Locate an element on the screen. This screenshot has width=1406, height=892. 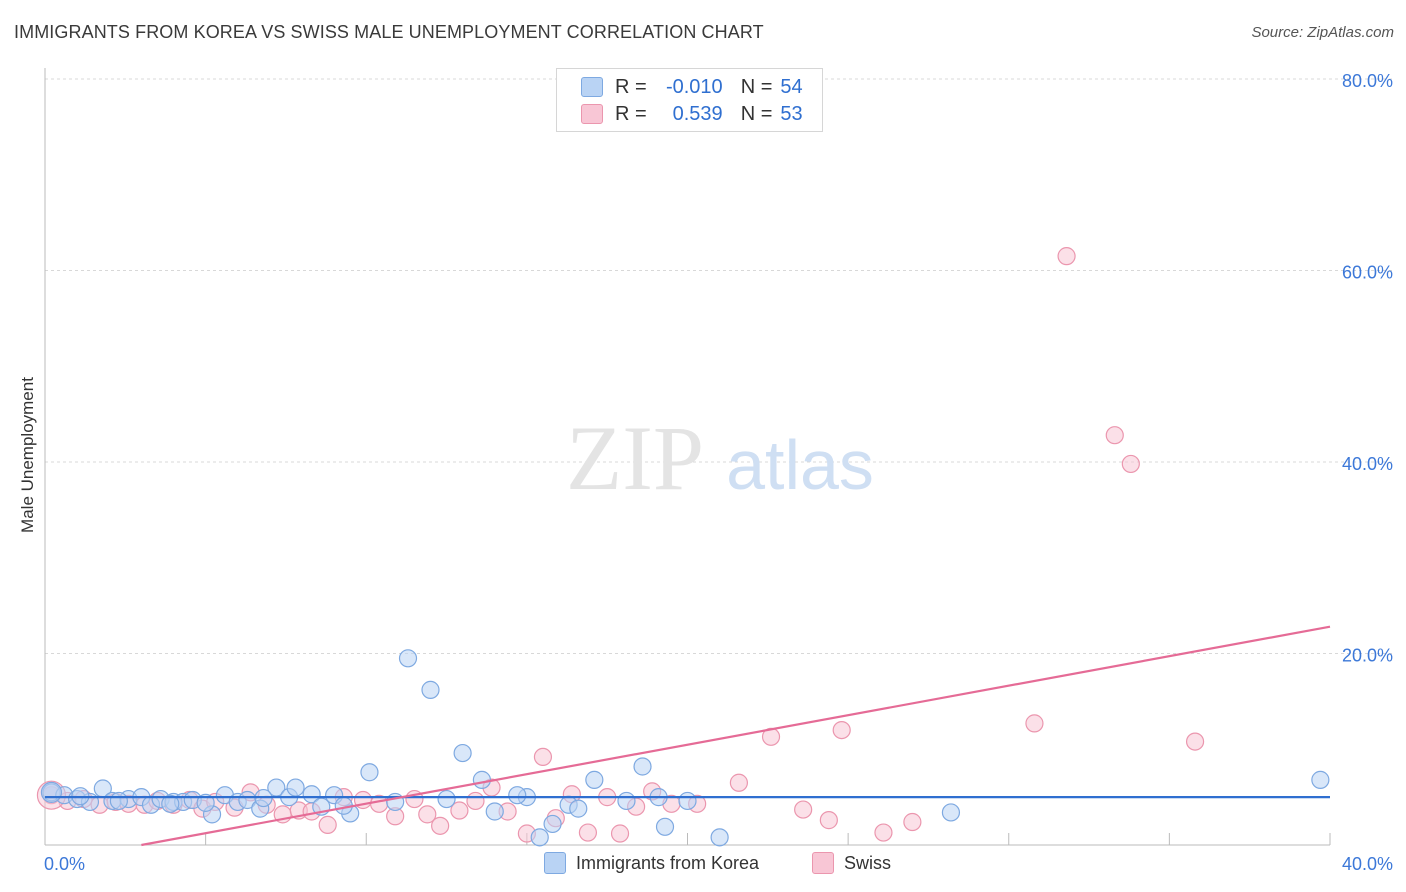
x-tick-label: 40.0% is located at coordinates (1367, 864).